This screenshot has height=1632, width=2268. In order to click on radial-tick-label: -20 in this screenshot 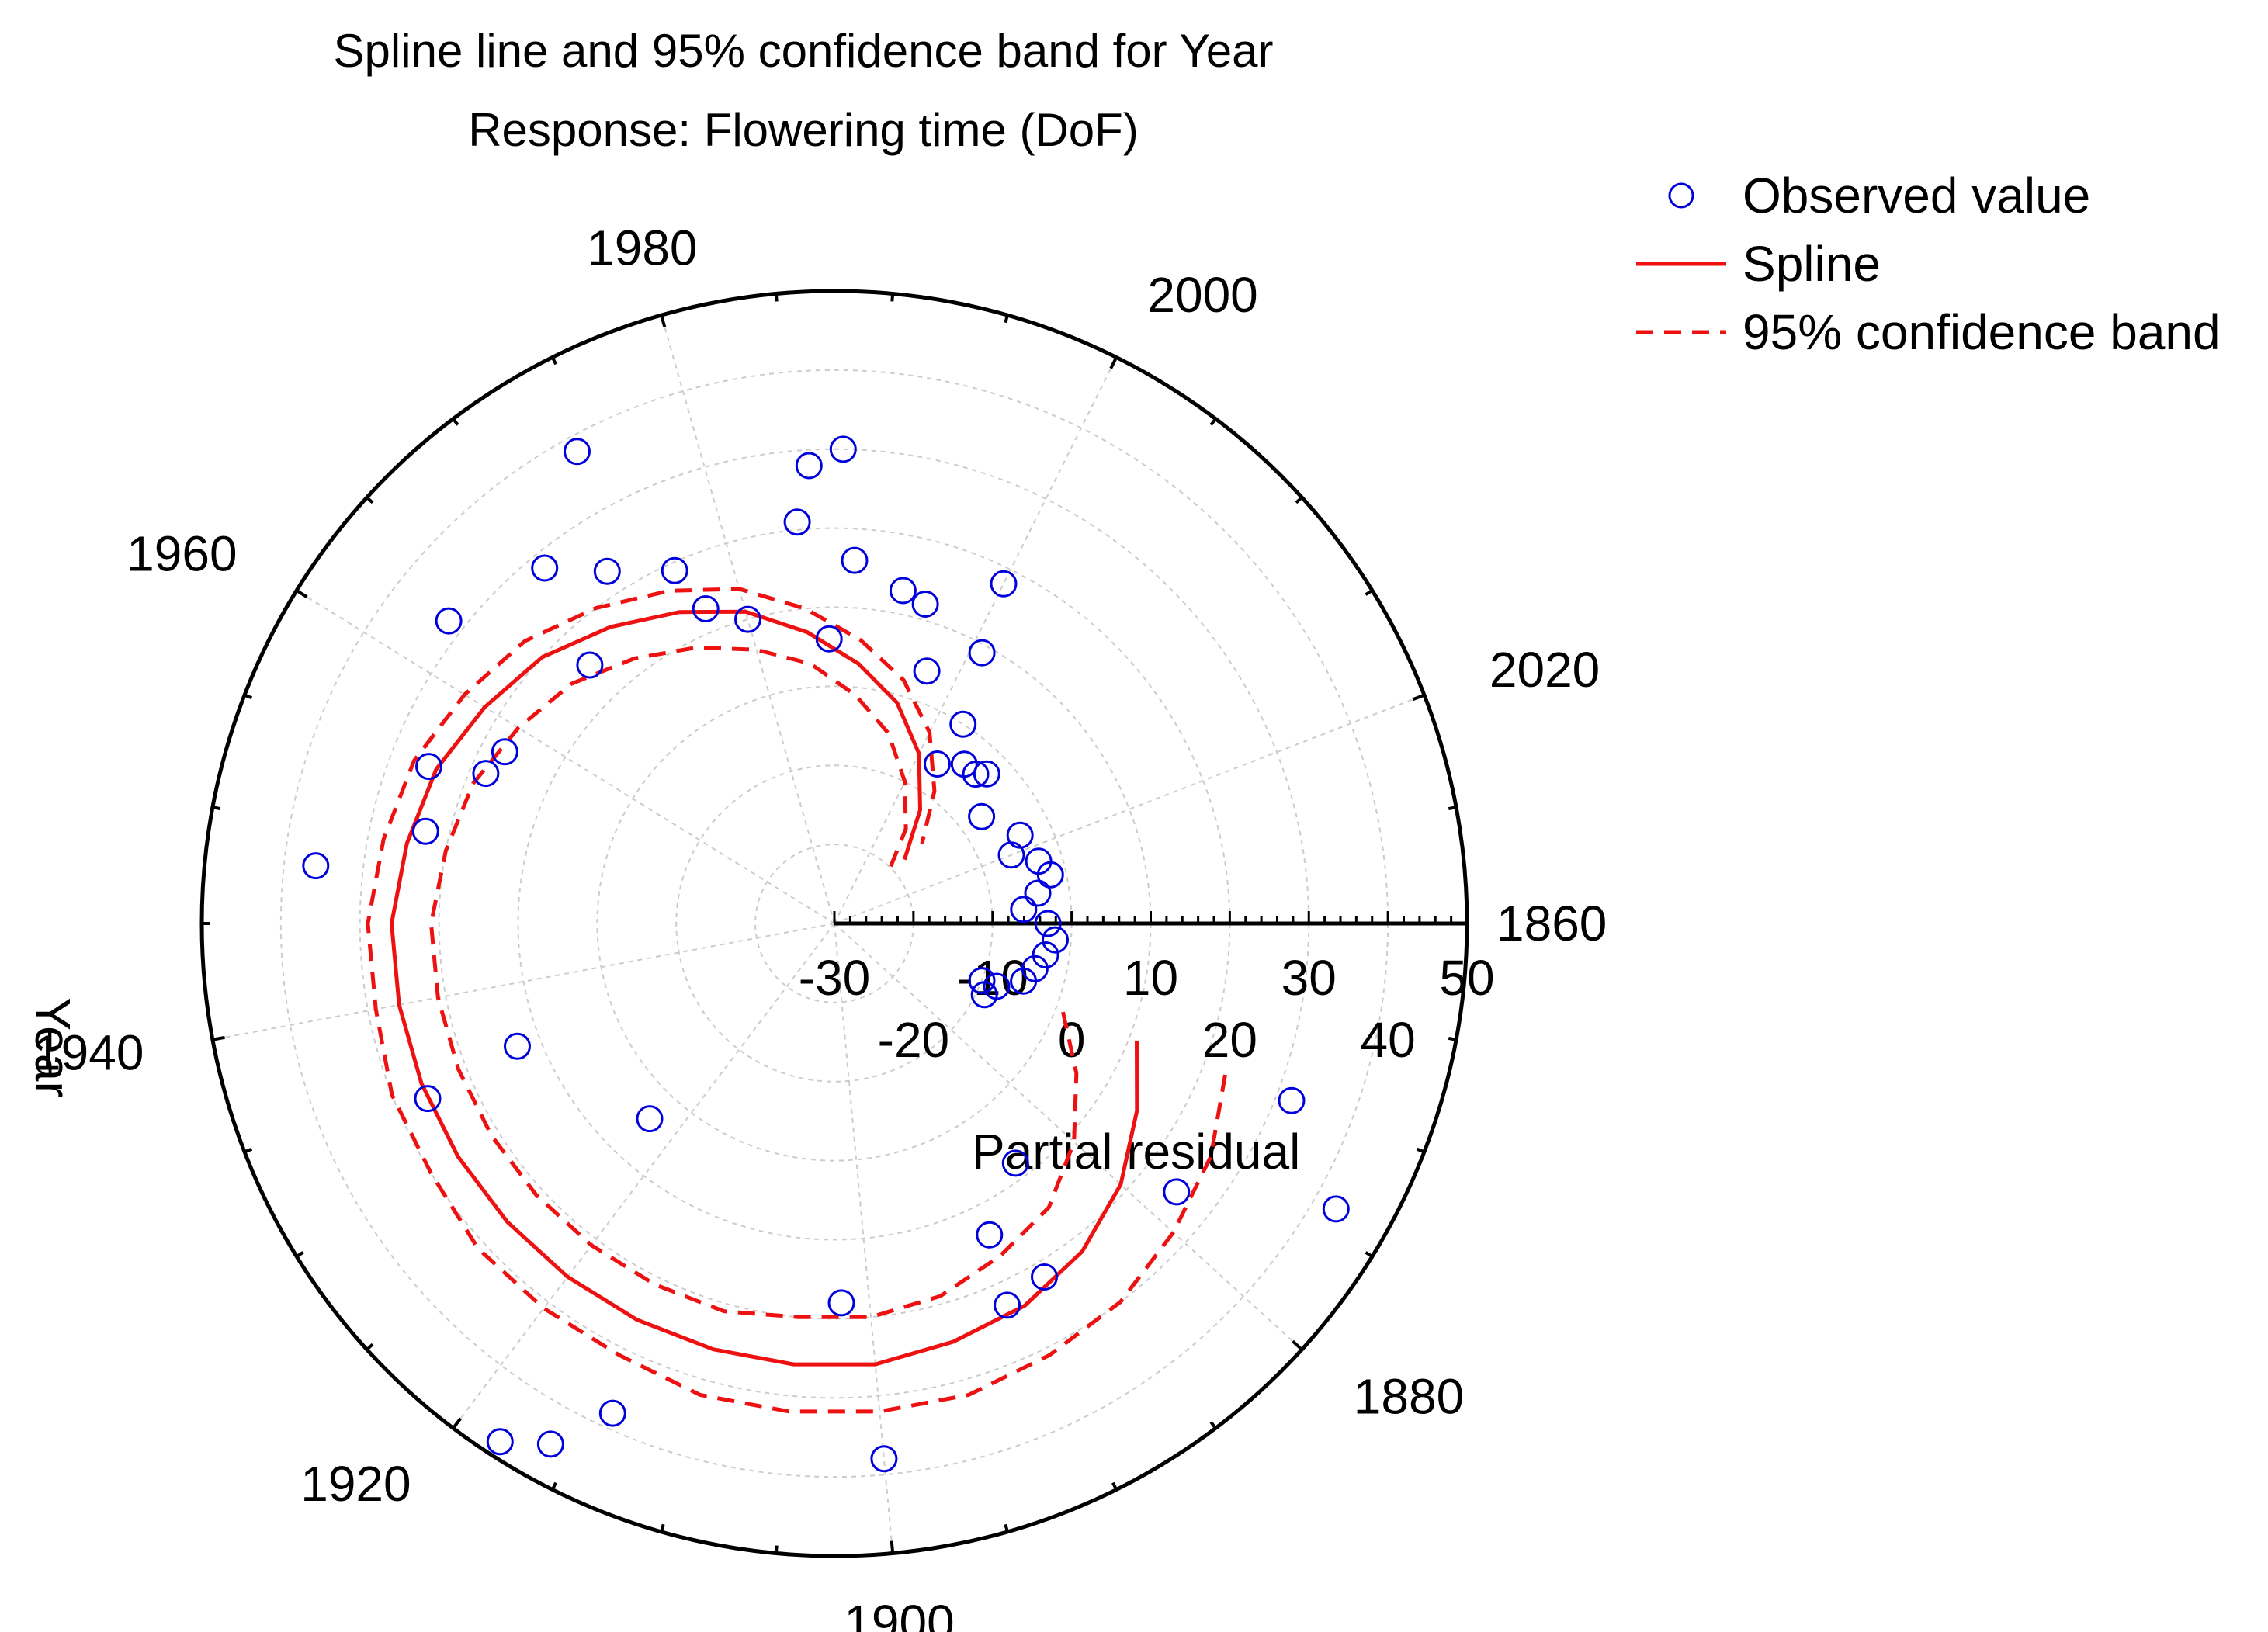, I will do `click(914, 1040)`.